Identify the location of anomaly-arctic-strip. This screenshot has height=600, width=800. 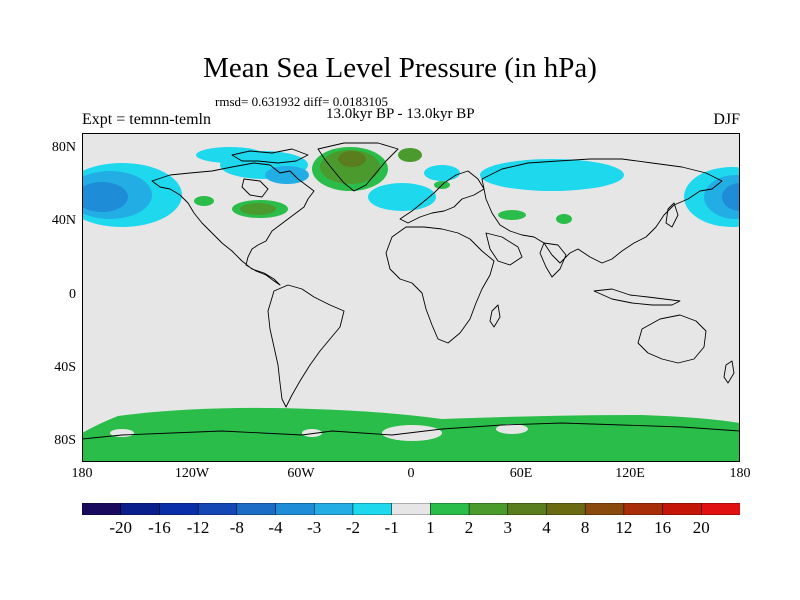
(230, 155).